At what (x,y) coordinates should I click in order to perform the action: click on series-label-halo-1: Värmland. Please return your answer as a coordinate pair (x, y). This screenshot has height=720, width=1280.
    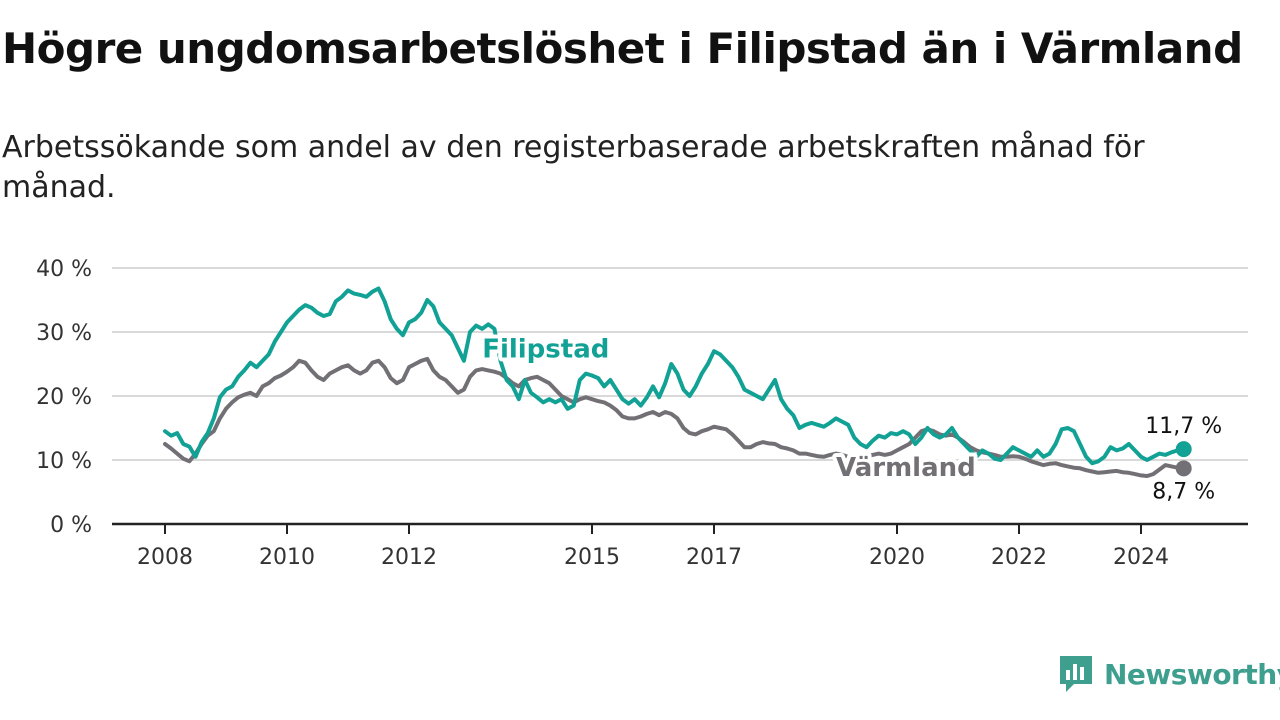
    Looking at the image, I should click on (906, 468).